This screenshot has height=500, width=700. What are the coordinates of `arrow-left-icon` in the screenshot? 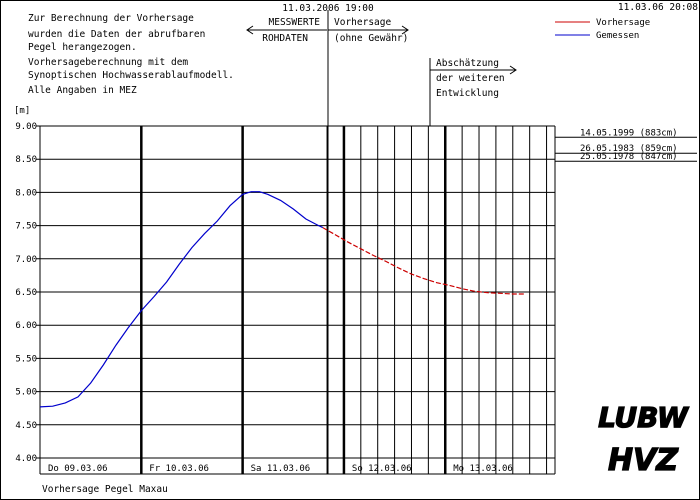 It's located at (250, 30).